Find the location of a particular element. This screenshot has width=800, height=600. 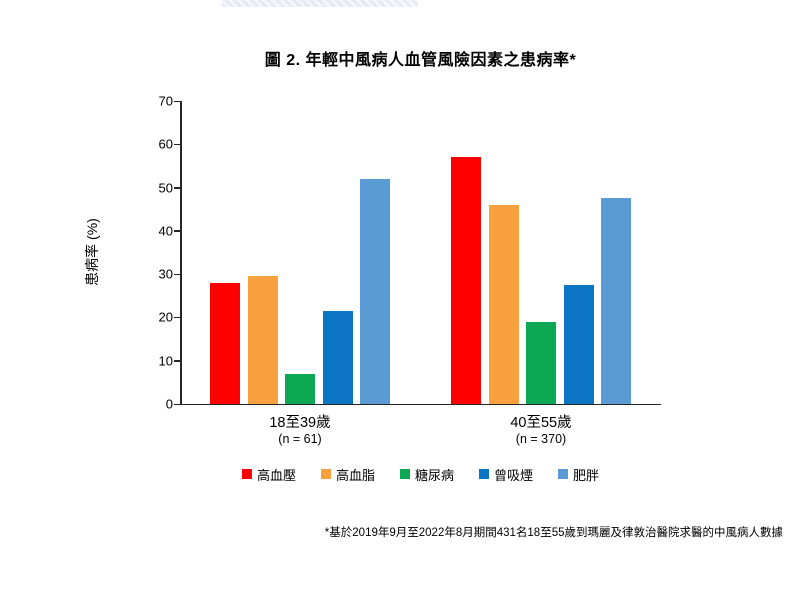

y-tick-label-0: 0 is located at coordinates (169, 404).